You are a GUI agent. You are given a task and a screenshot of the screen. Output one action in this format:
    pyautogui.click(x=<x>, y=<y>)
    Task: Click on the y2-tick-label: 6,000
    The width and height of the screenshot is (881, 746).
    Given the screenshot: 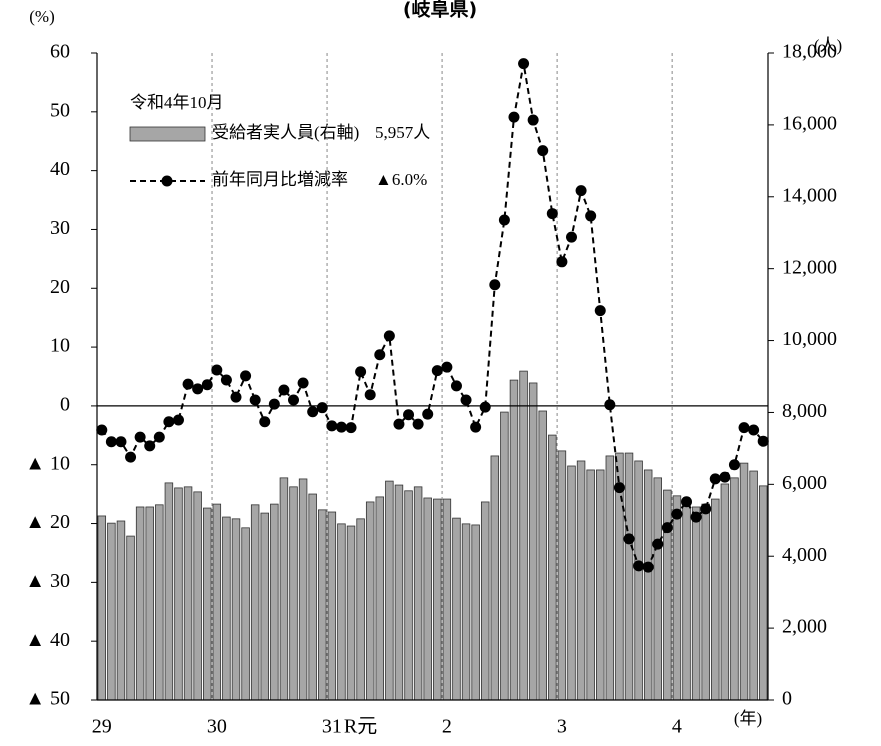 What is the action you would take?
    pyautogui.click(x=804, y=483)
    